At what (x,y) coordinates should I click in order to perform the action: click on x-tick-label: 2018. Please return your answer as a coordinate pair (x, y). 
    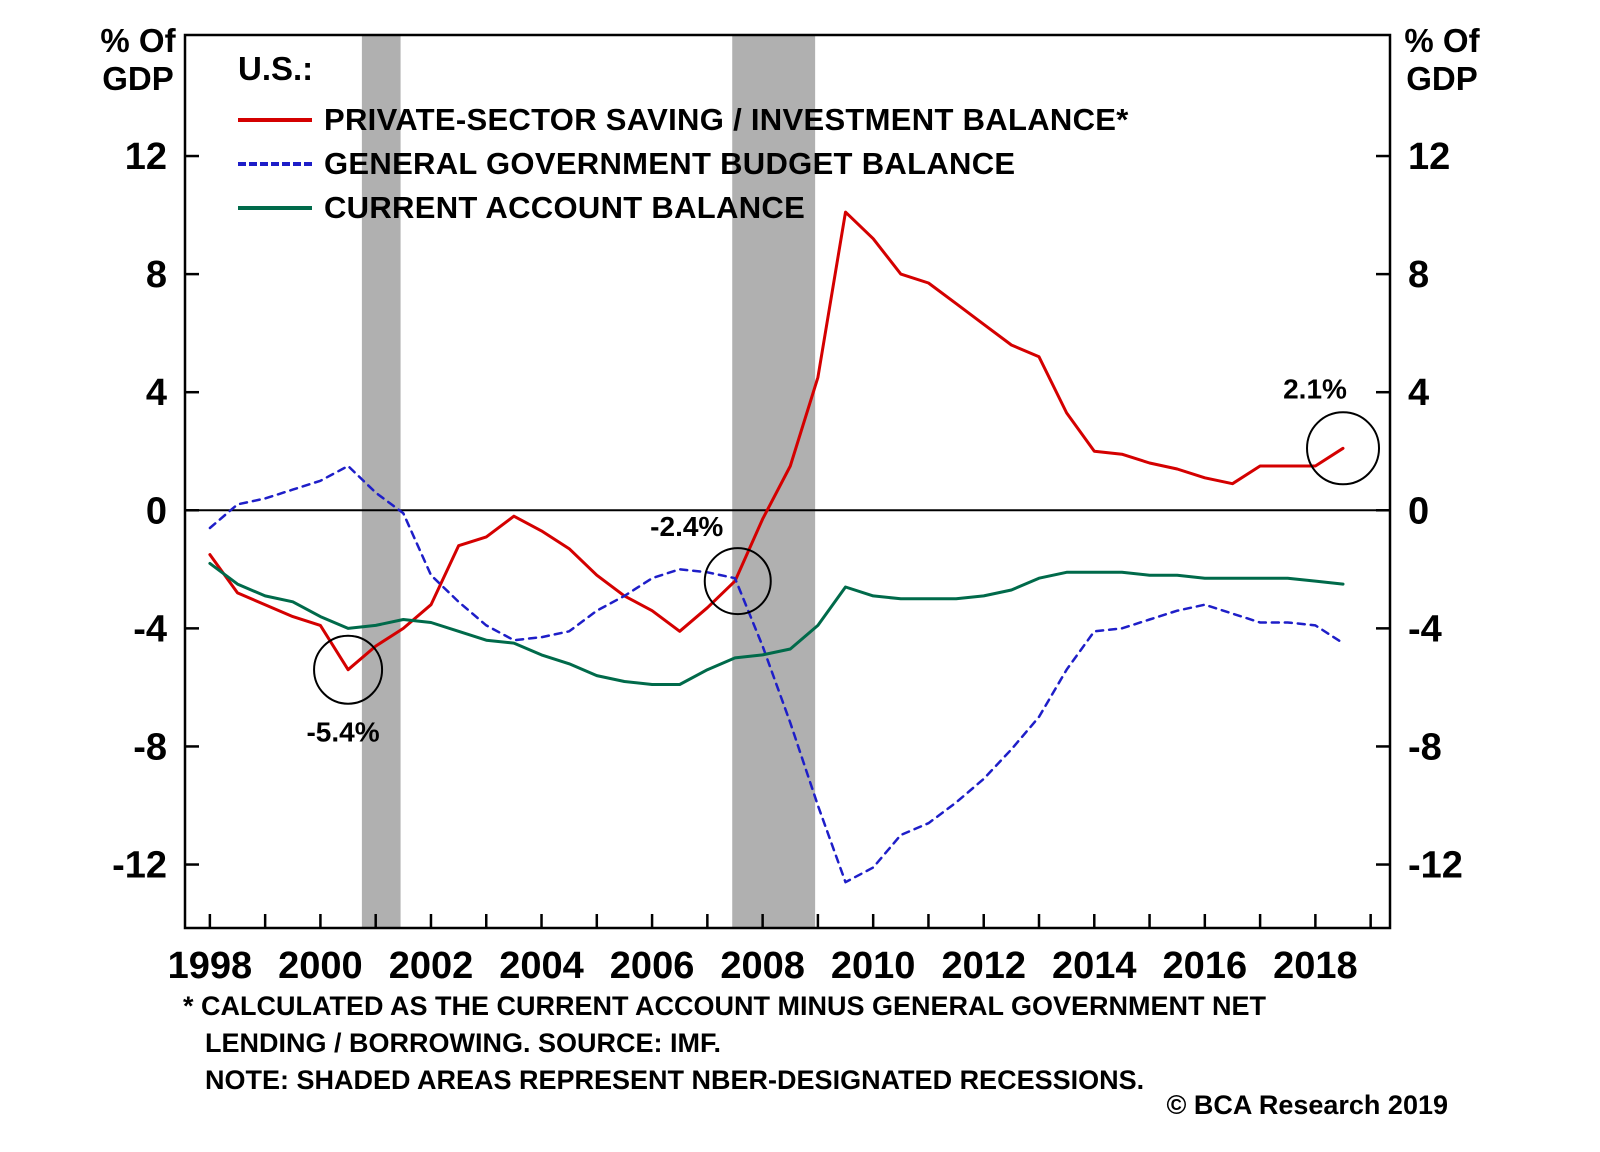
    Looking at the image, I should click on (1315, 966).